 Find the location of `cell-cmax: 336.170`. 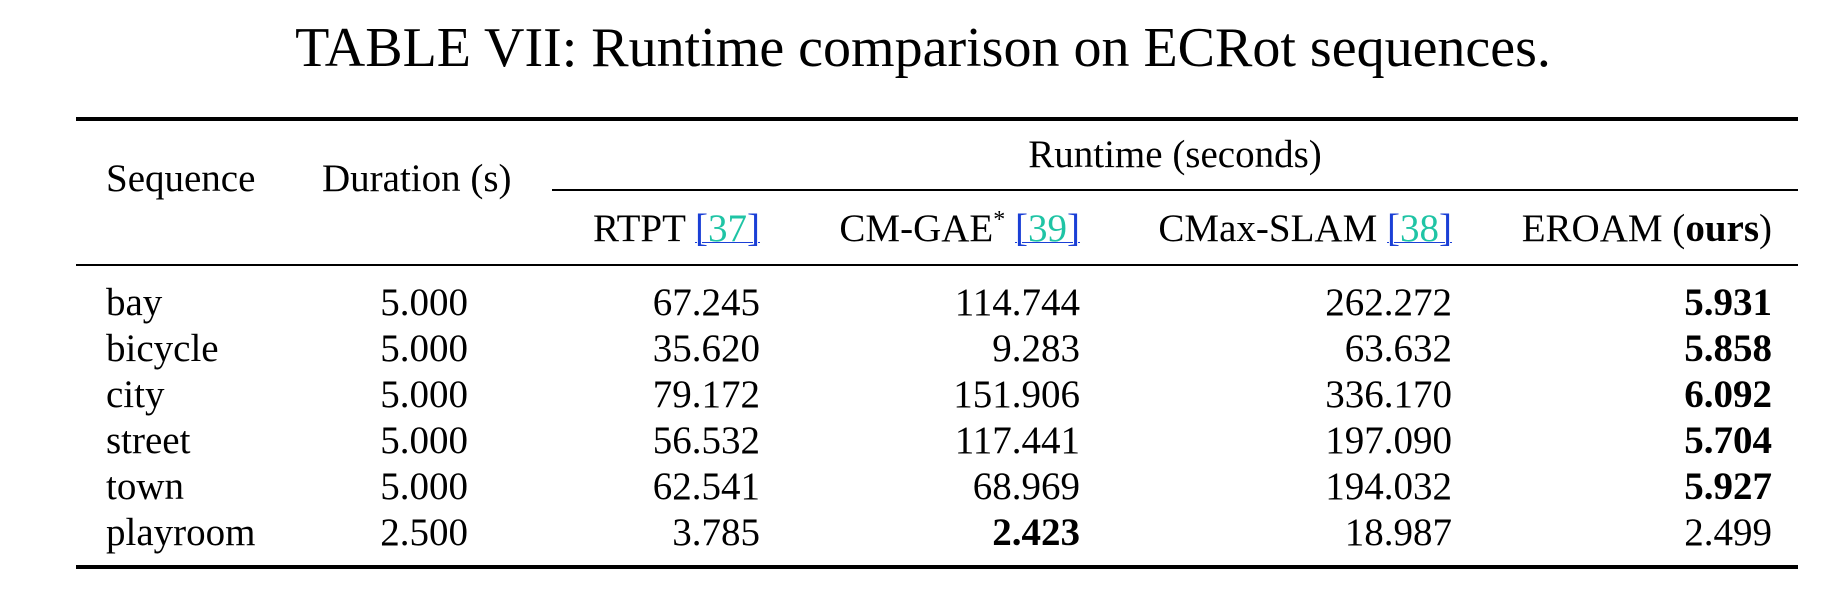

cell-cmax: 336.170 is located at coordinates (1388, 394).